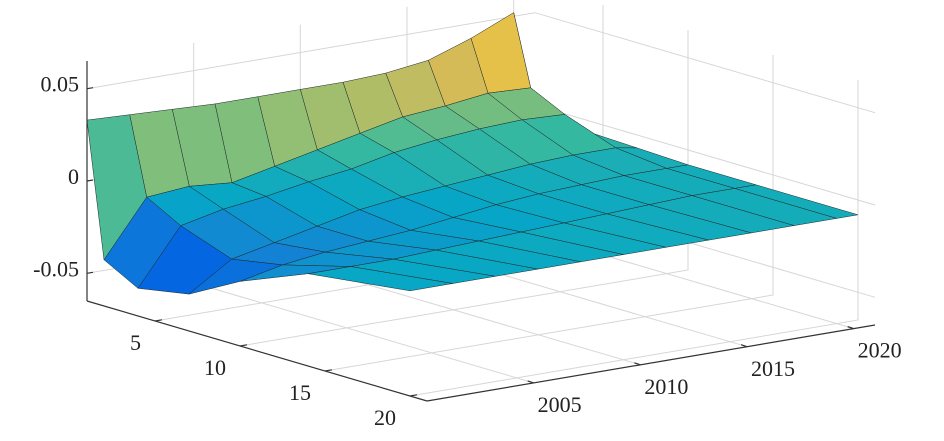 This screenshot has height=441, width=944. What do you see at coordinates (56, 268) in the screenshot?
I see `z-tick-label: -0.05` at bounding box center [56, 268].